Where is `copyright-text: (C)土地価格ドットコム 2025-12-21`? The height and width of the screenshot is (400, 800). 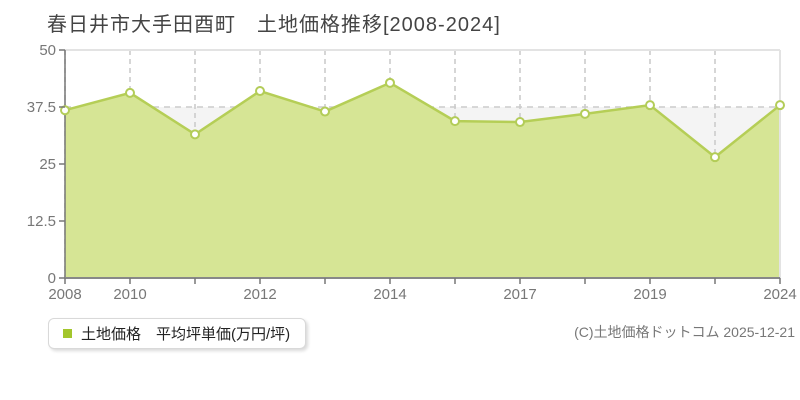 copyright-text: (C)土地価格ドットコム 2025-12-21 is located at coordinates (684, 332).